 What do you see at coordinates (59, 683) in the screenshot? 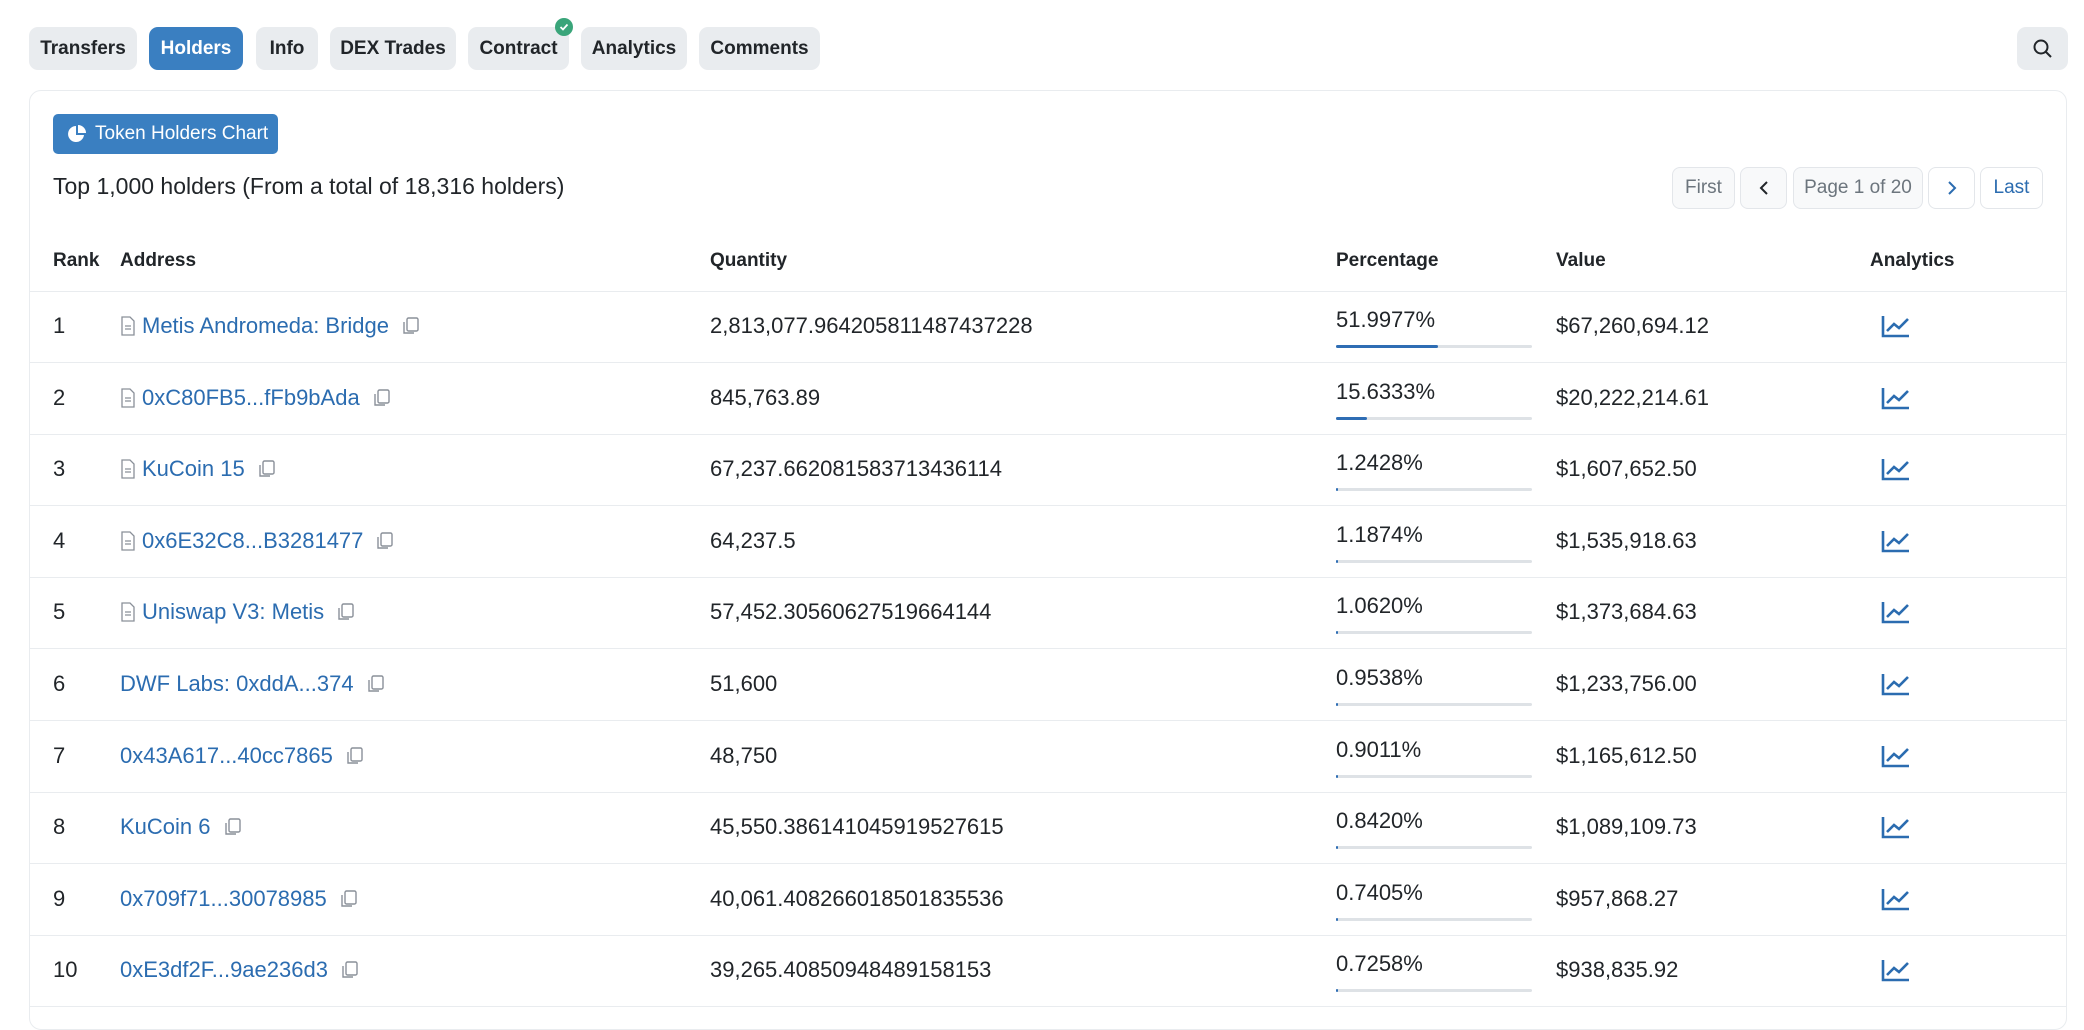
I see `rank: 6` at bounding box center [59, 683].